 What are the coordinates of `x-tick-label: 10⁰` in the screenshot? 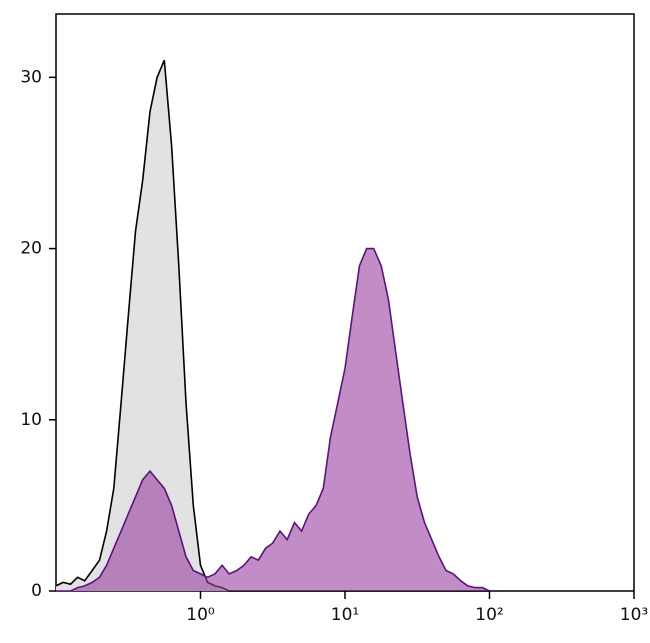 It's located at (200, 615).